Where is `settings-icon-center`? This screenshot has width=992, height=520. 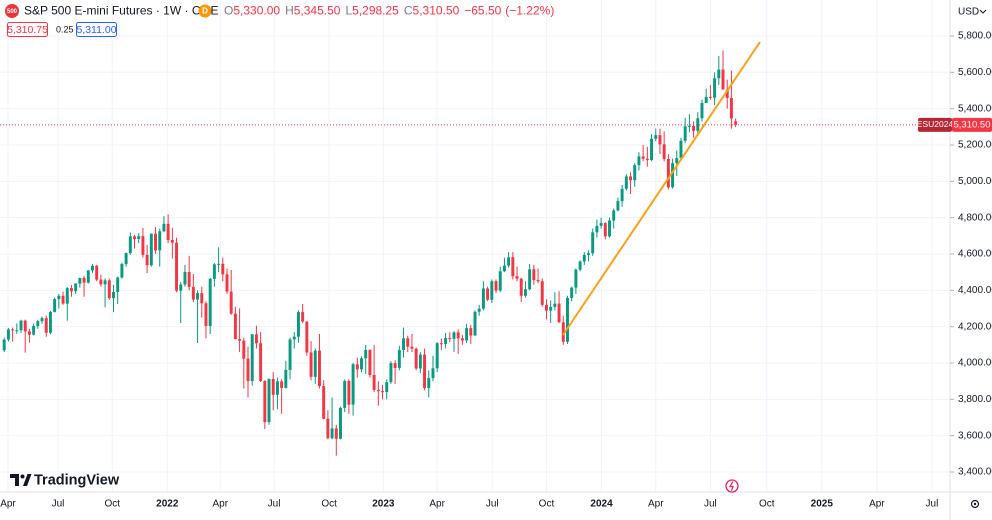 settings-icon-center is located at coordinates (975, 504).